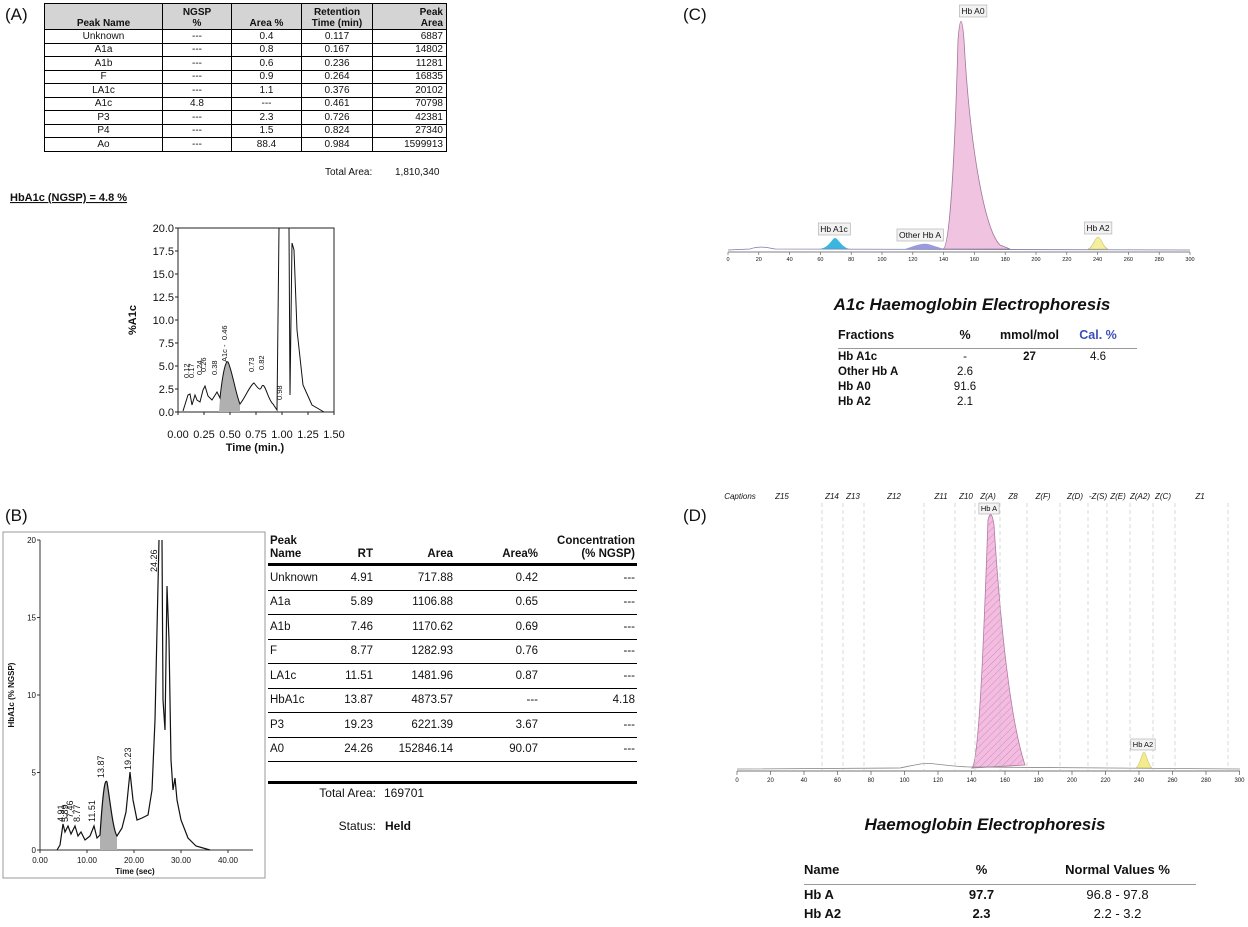 The width and height of the screenshot is (1248, 927). I want to click on x-tick-label: 300, so click(1189, 260).